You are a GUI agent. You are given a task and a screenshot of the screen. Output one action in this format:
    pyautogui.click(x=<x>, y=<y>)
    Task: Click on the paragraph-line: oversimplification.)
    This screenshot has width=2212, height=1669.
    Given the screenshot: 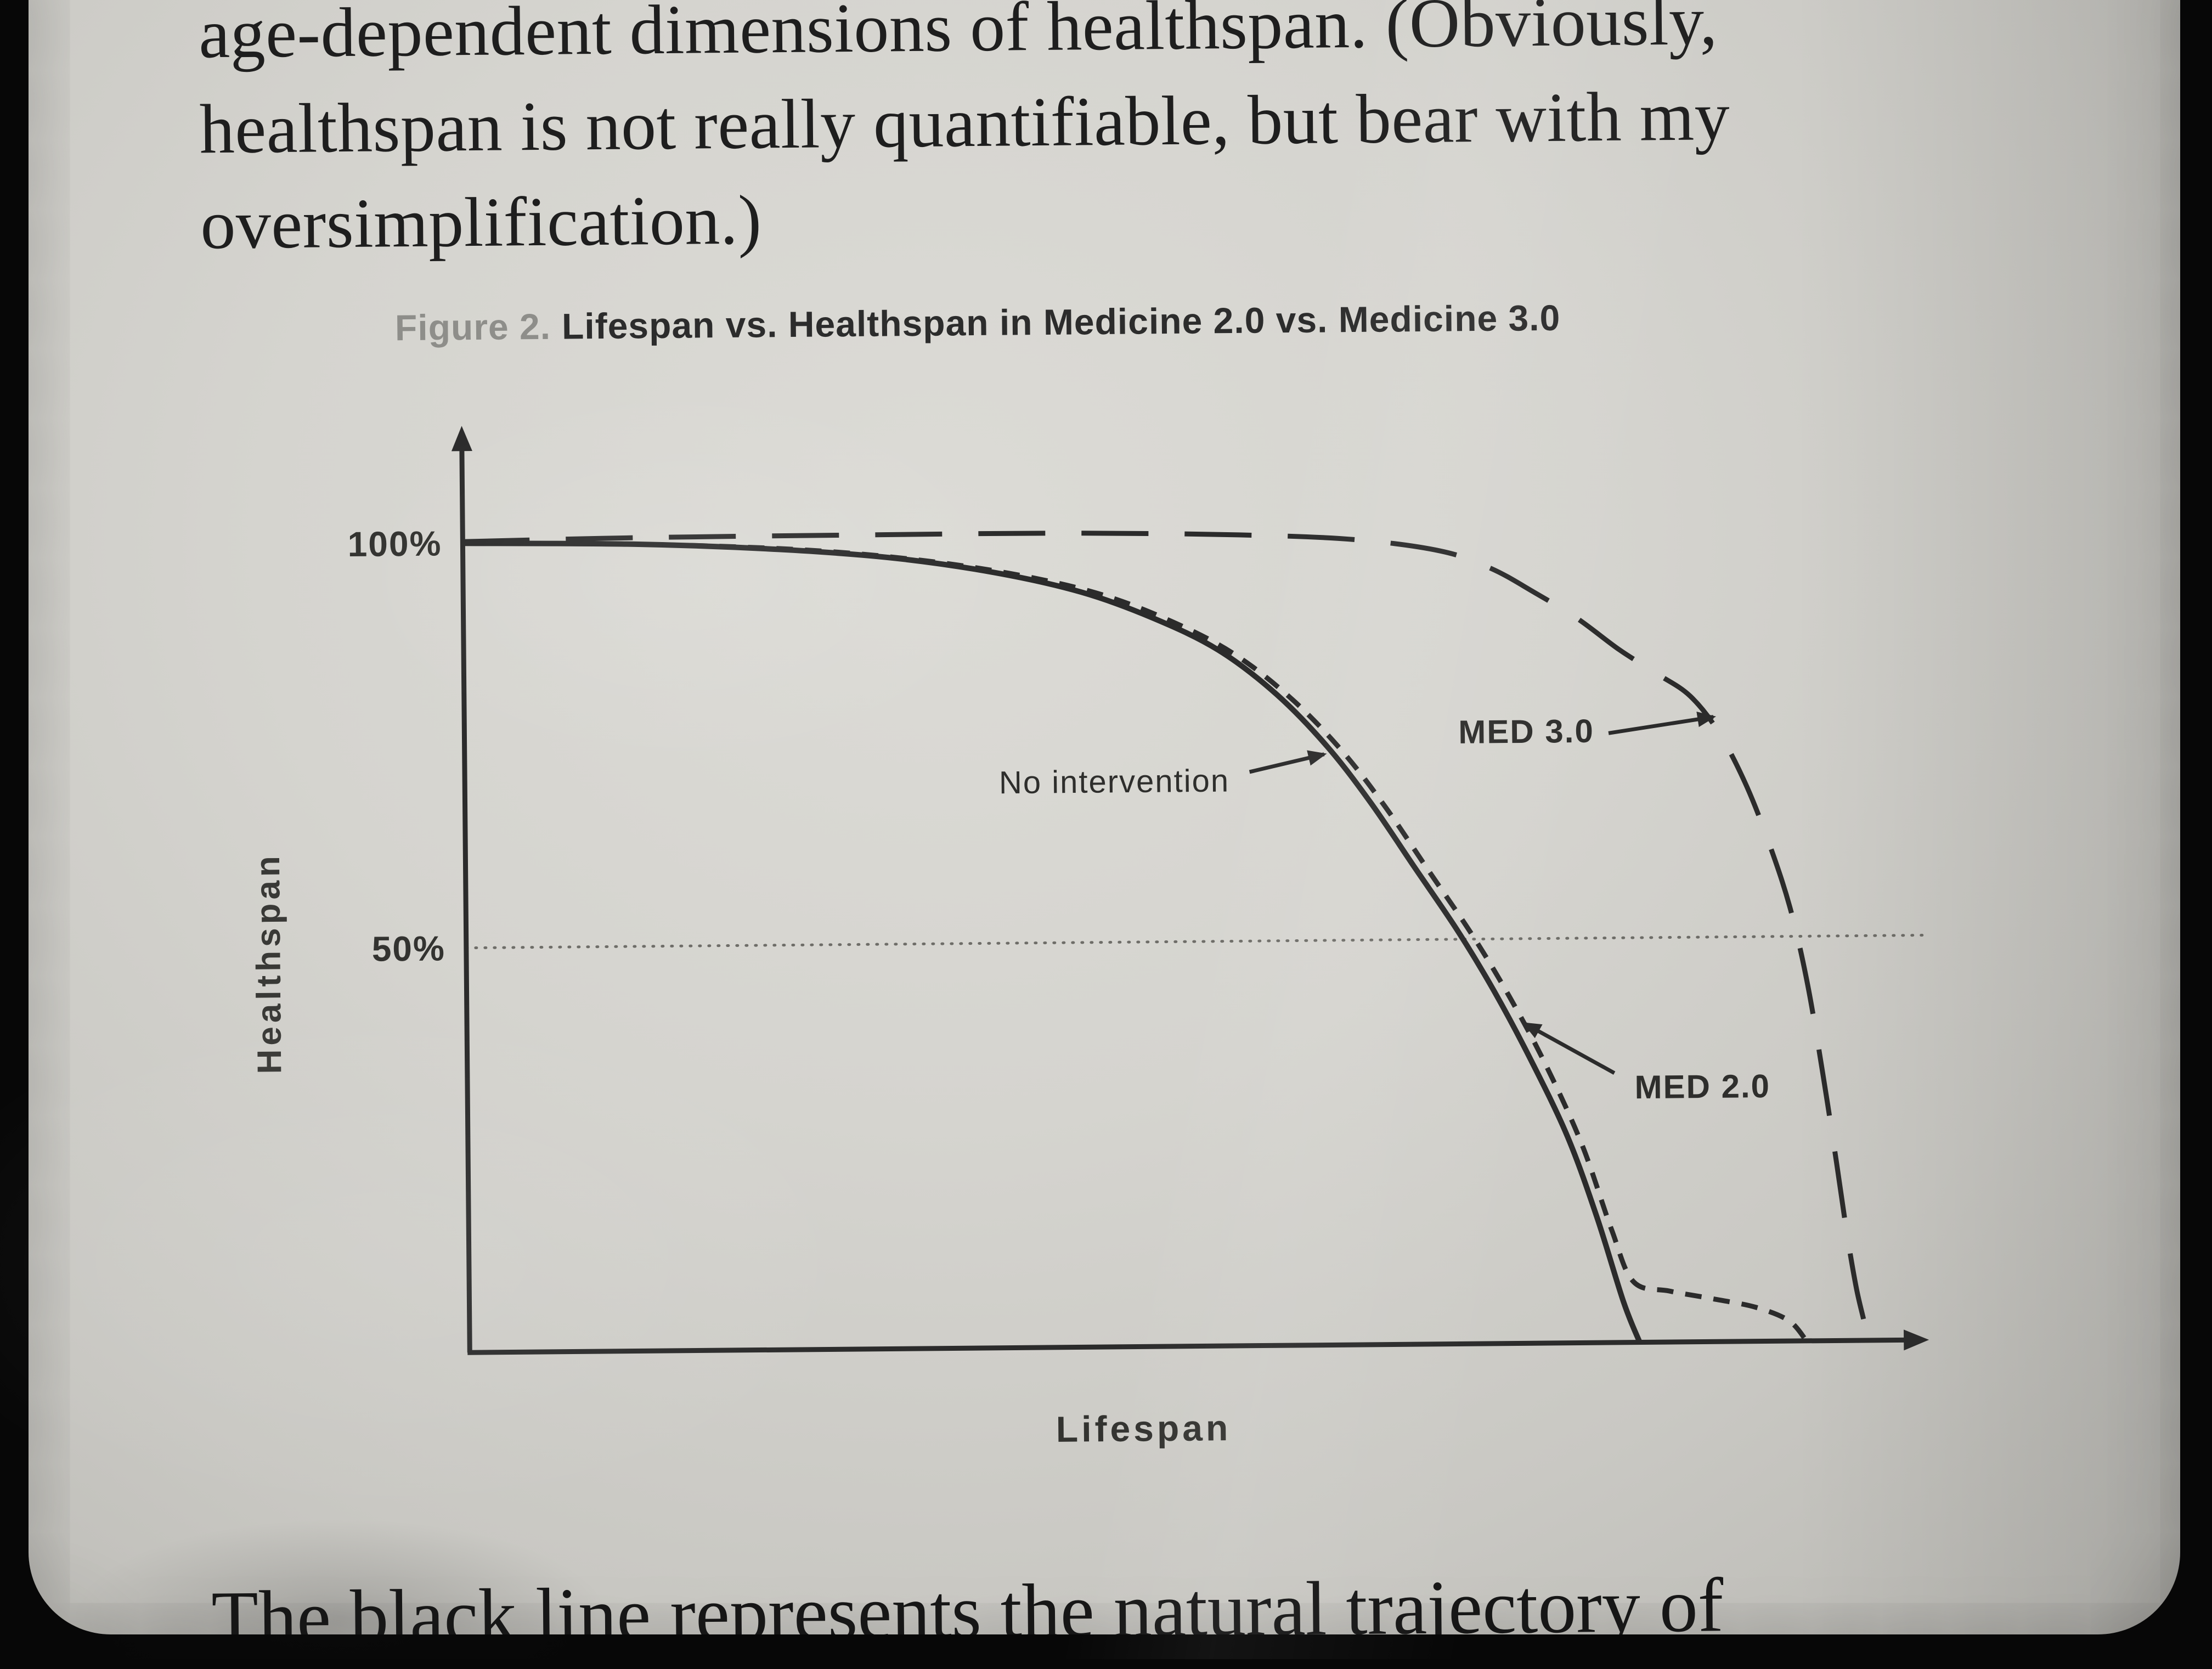 What is the action you would take?
    pyautogui.click(x=481, y=222)
    